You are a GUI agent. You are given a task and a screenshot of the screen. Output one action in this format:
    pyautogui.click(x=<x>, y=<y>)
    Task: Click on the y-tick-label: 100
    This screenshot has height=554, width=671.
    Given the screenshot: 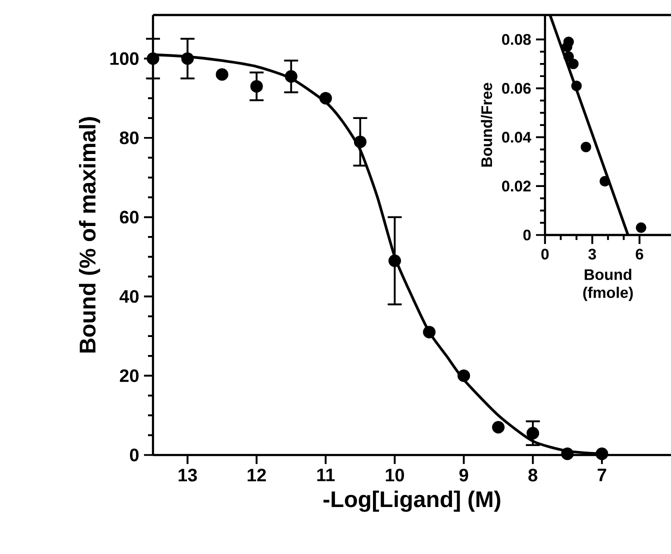 What is the action you would take?
    pyautogui.click(x=124, y=58)
    